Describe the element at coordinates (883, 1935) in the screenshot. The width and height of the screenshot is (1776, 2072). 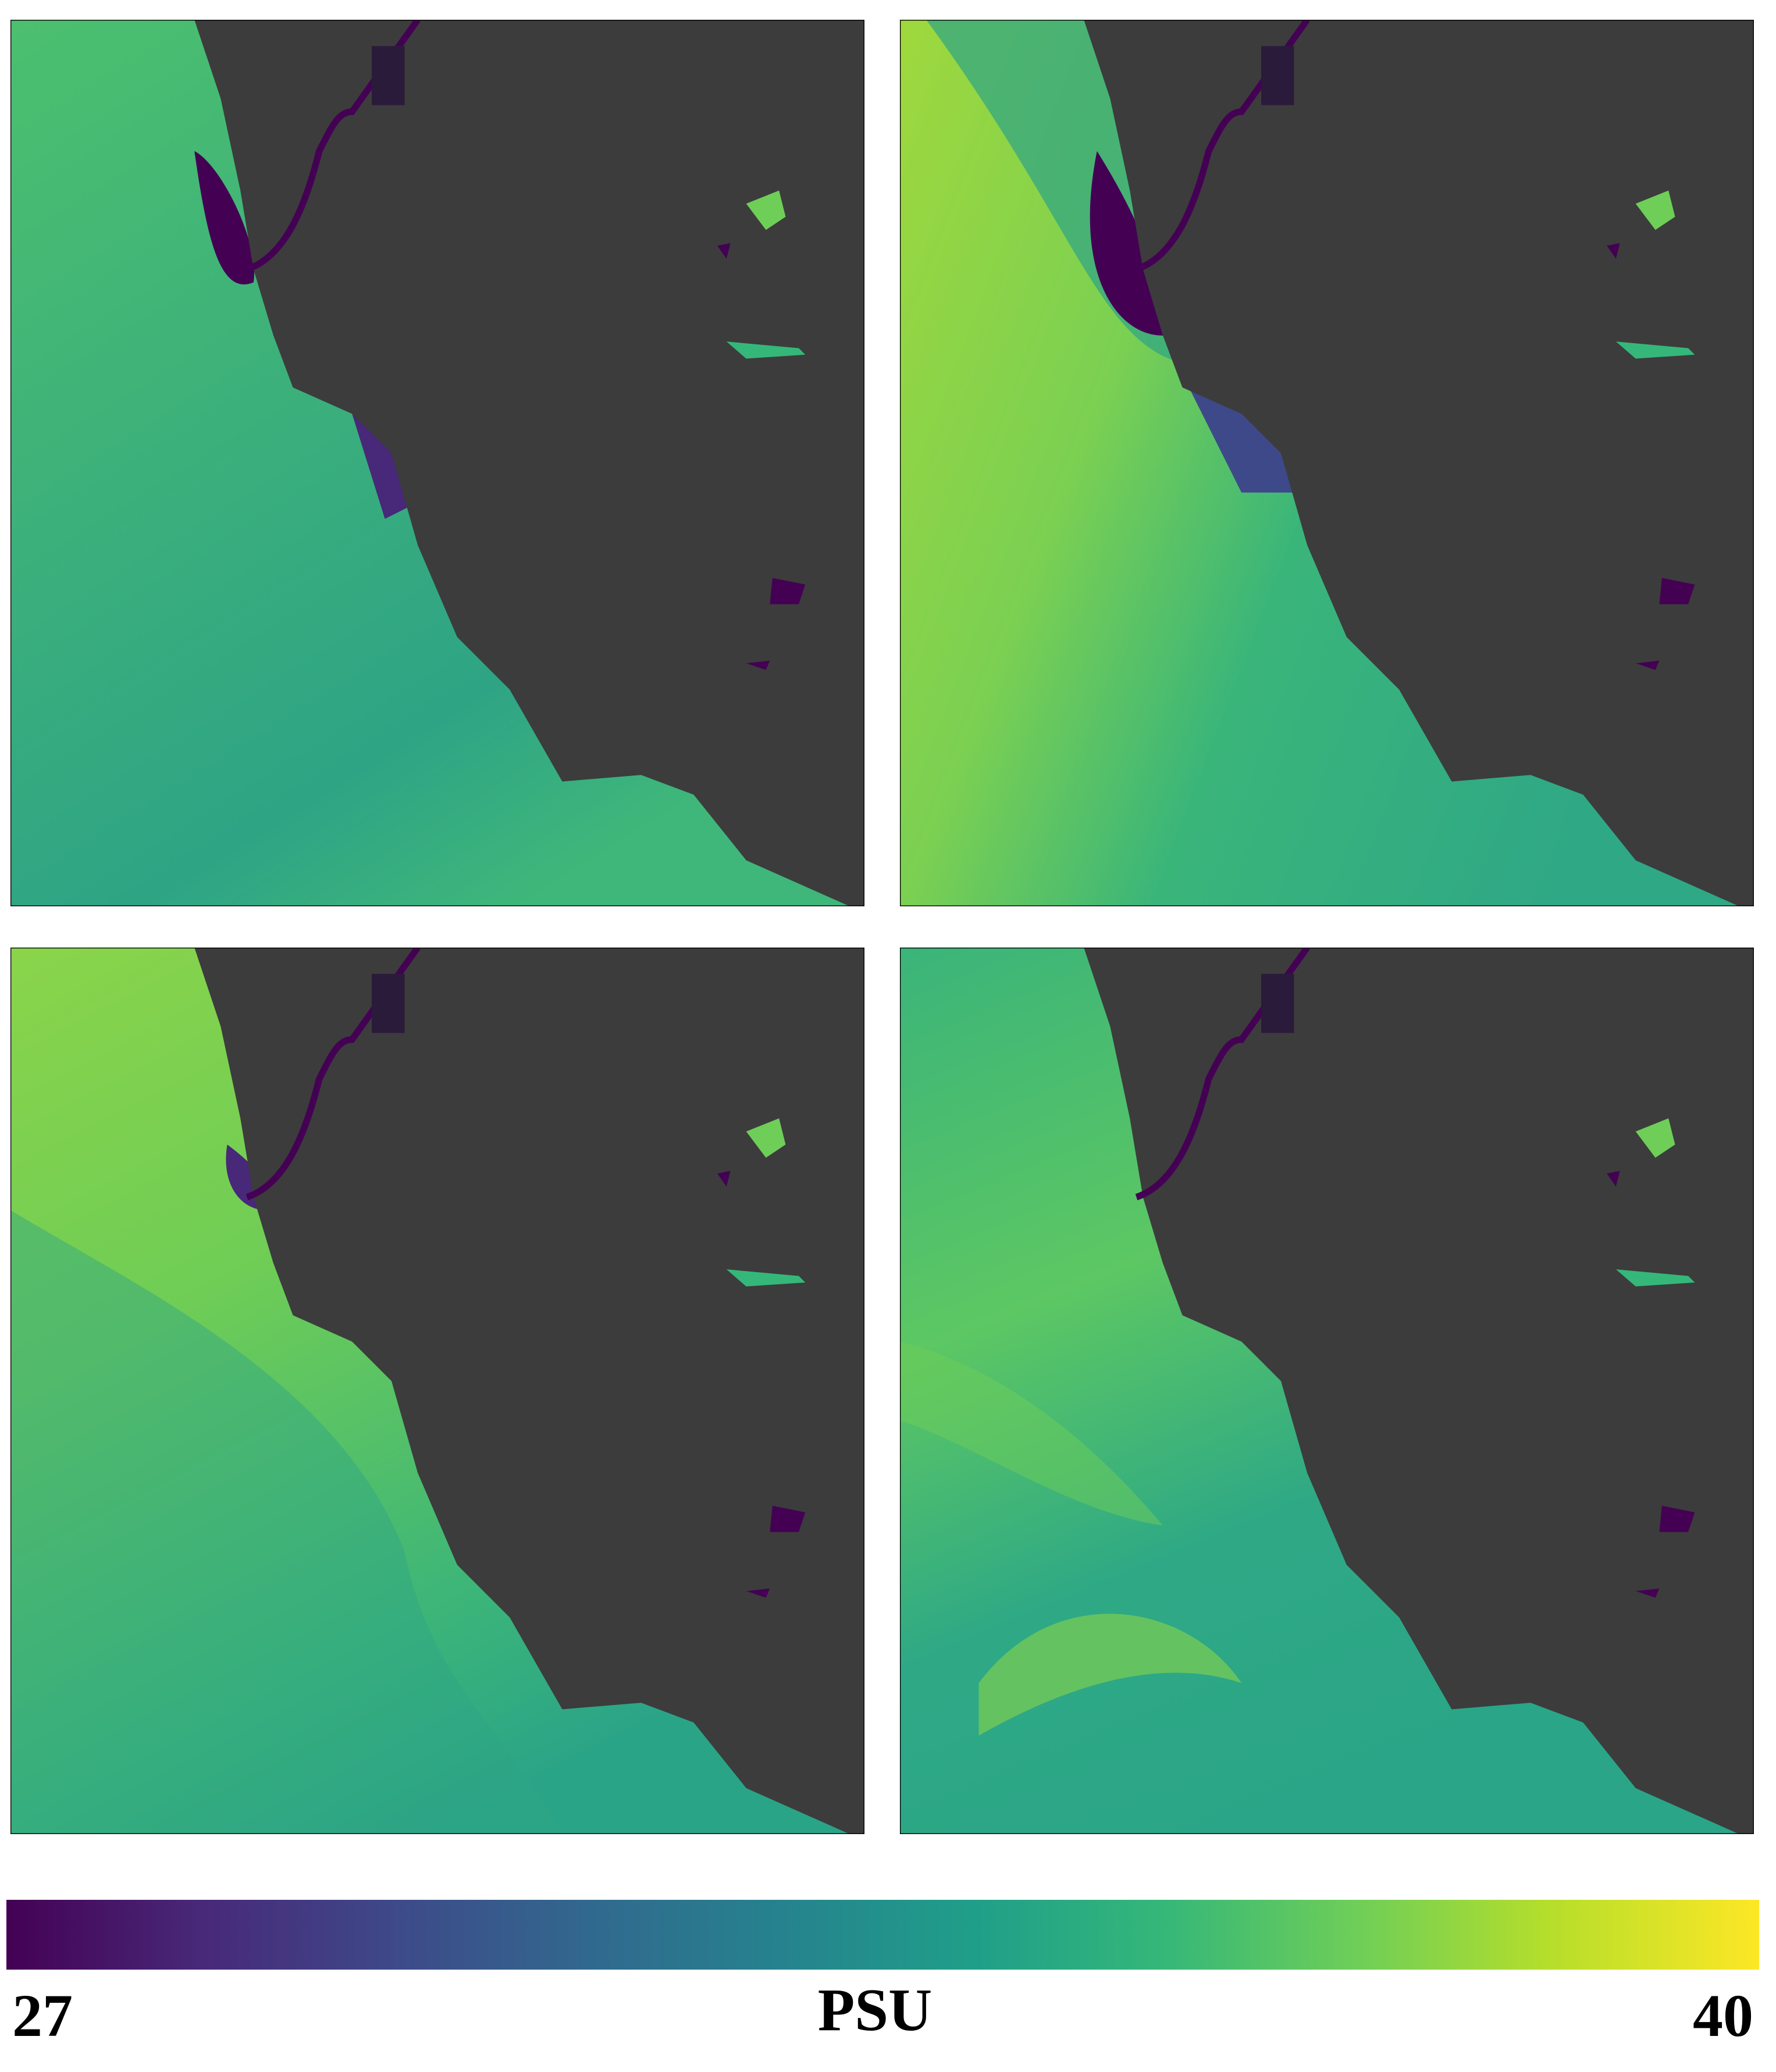
I see `colorbar` at that location.